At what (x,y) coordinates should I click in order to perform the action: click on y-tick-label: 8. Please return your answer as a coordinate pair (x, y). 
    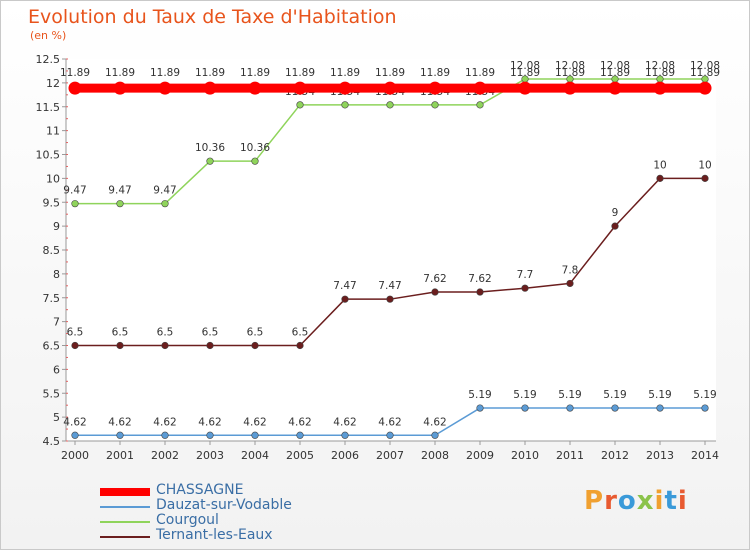
    Looking at the image, I should click on (56, 274).